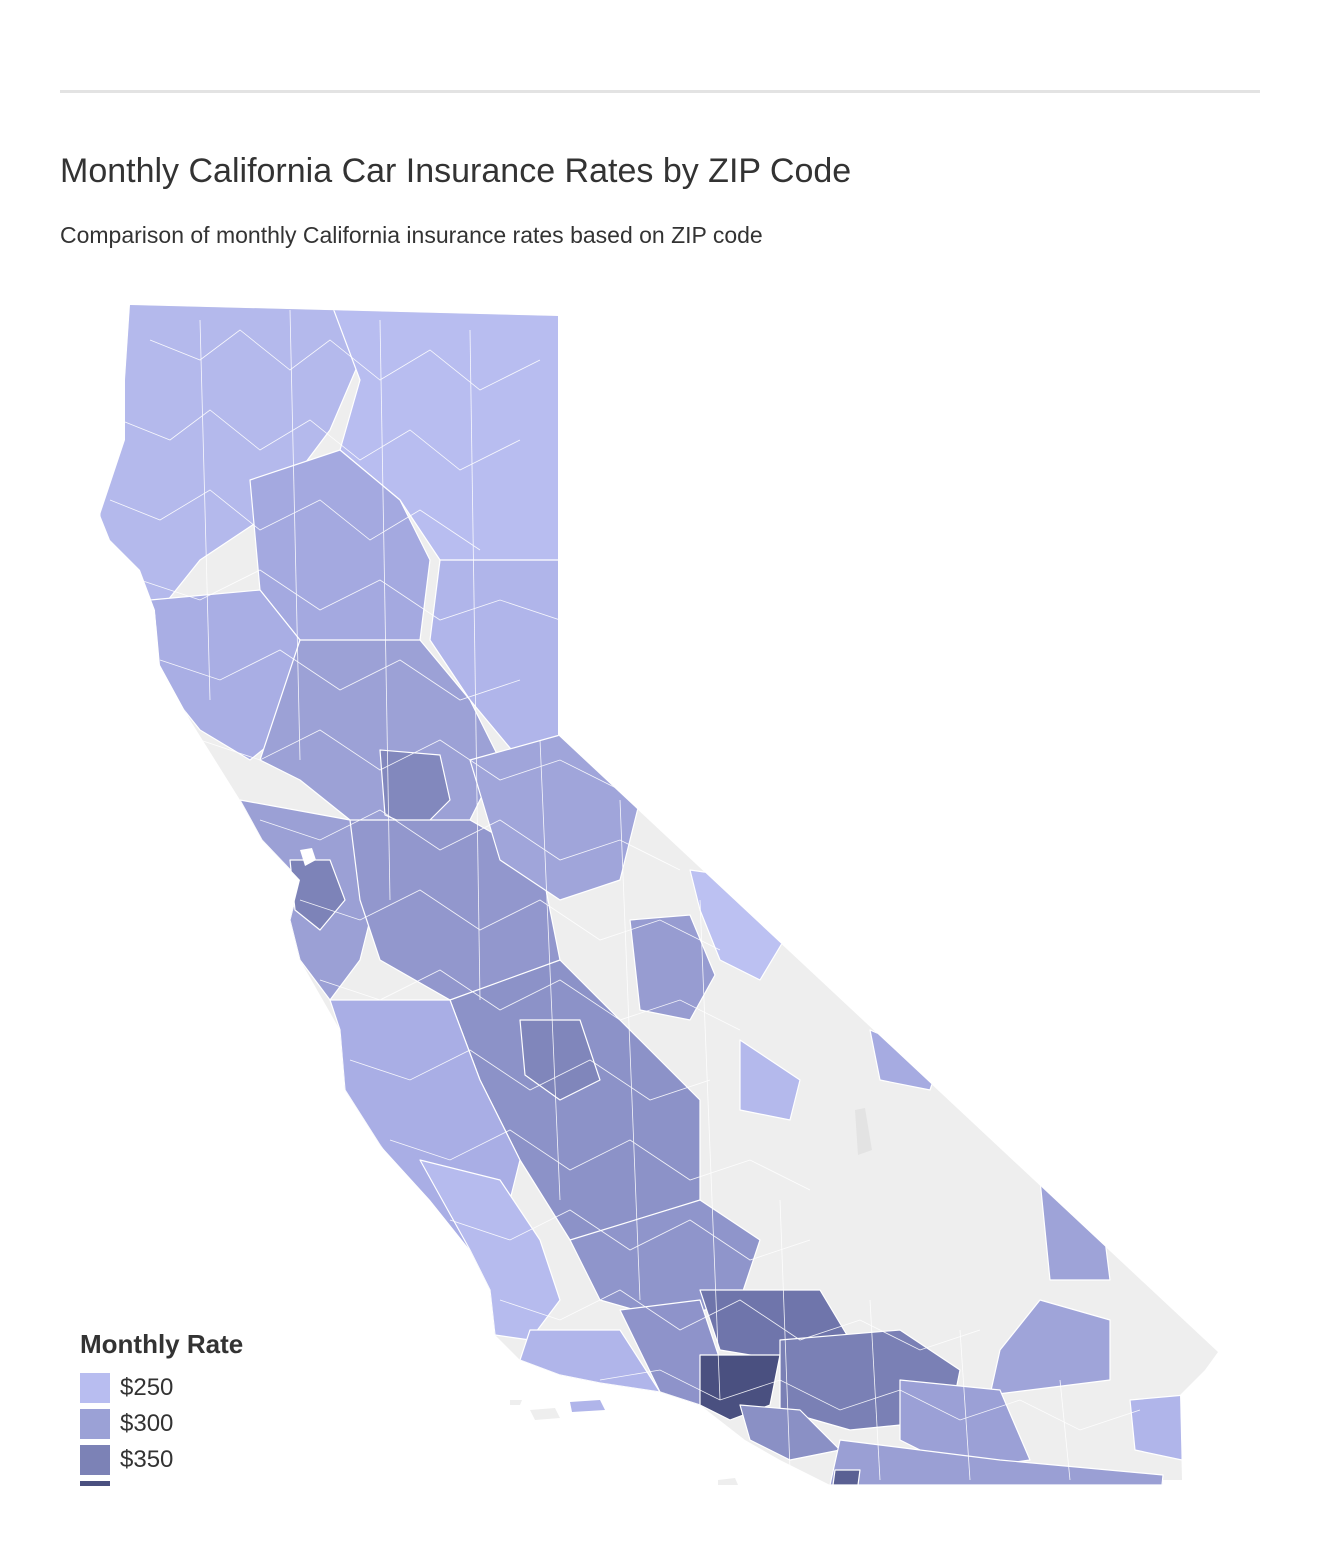 The height and width of the screenshot is (1544, 1320). I want to click on region-inyo-east, so click(770, 1080).